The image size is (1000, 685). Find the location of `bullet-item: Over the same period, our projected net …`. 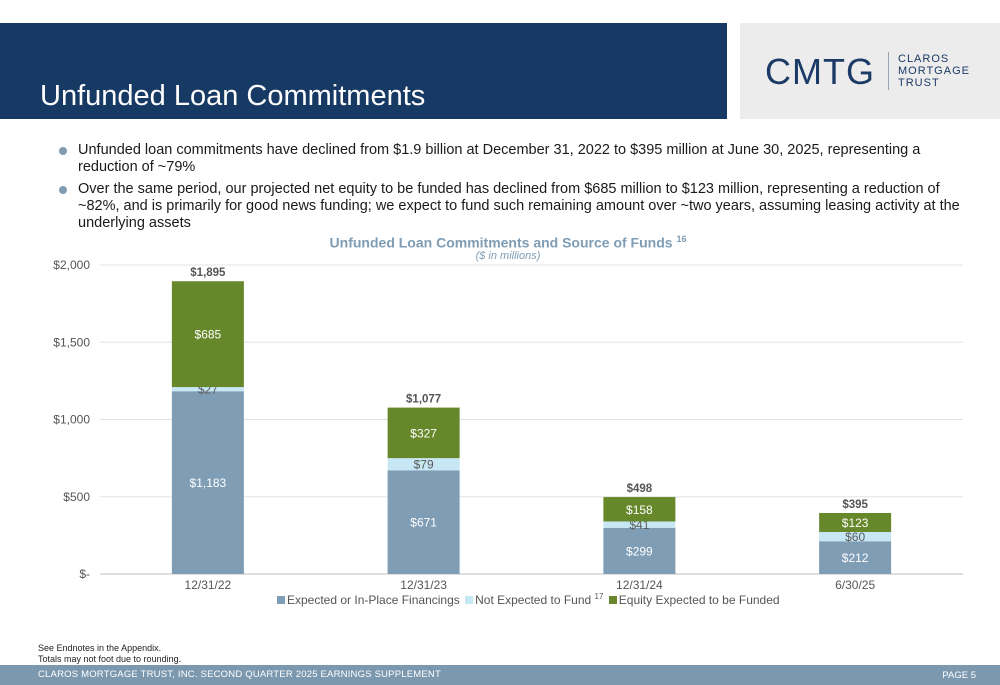

bullet-item: Over the same period, our projected net … is located at coordinates (517, 206).